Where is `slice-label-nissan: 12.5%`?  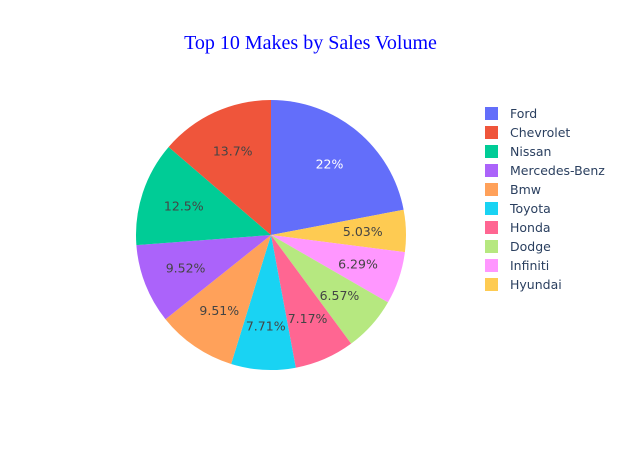 slice-label-nissan: 12.5% is located at coordinates (184, 205).